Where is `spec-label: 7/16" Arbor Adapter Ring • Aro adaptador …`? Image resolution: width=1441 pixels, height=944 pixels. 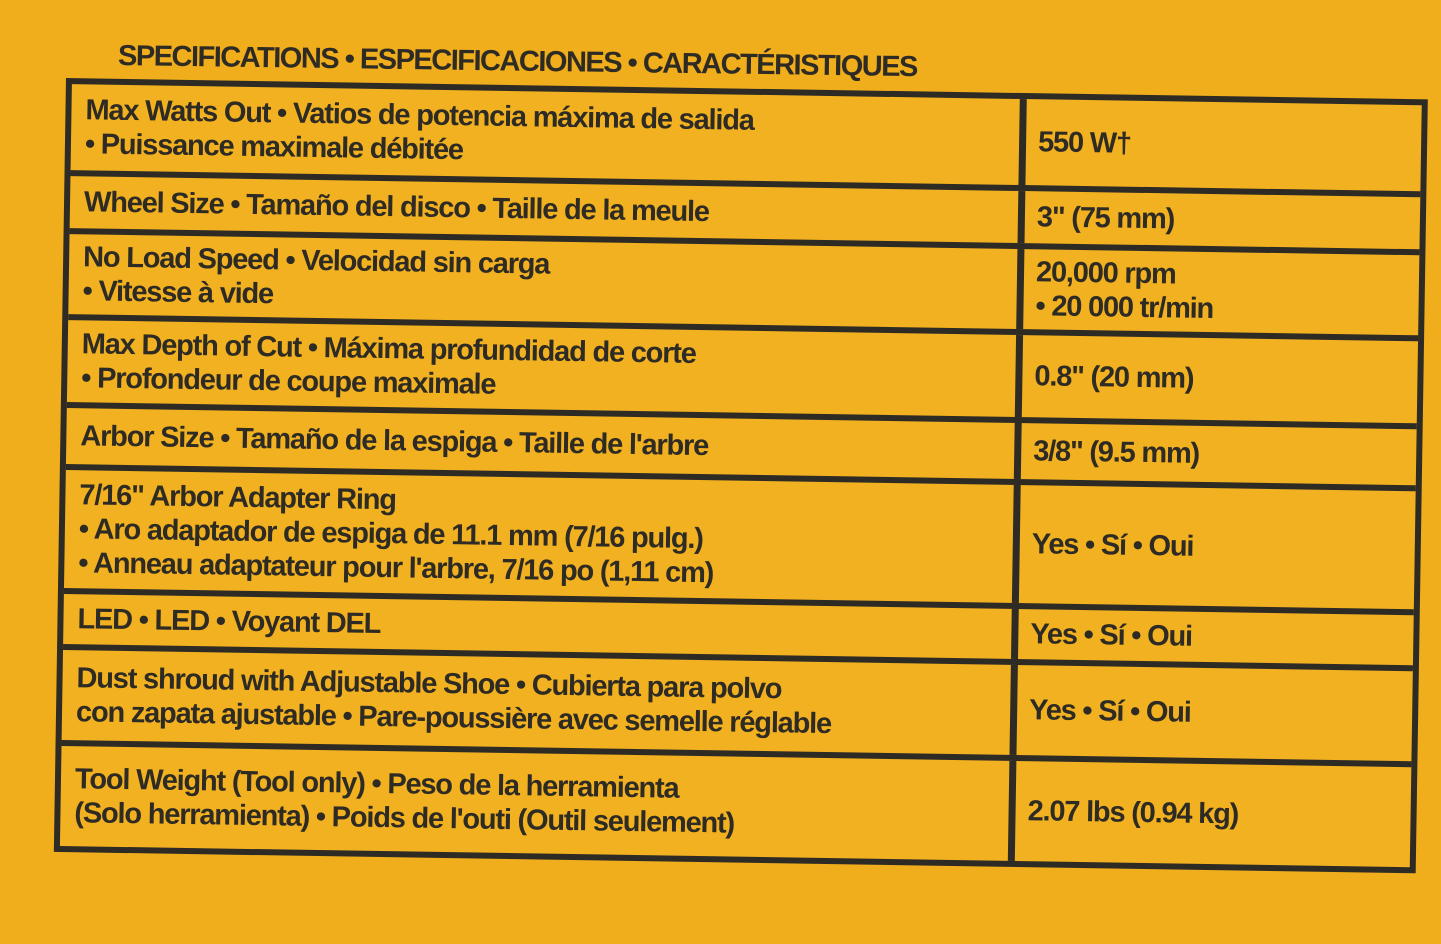
spec-label: 7/16" Arbor Adapter Ring • Aro adaptador … is located at coordinates (542, 537).